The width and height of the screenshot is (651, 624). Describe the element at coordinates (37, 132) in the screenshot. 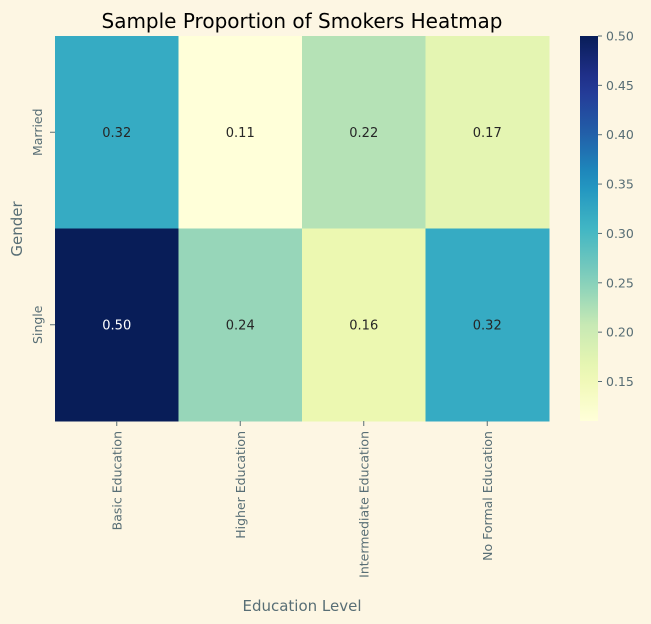

I see `y-tick-label: Married` at that location.